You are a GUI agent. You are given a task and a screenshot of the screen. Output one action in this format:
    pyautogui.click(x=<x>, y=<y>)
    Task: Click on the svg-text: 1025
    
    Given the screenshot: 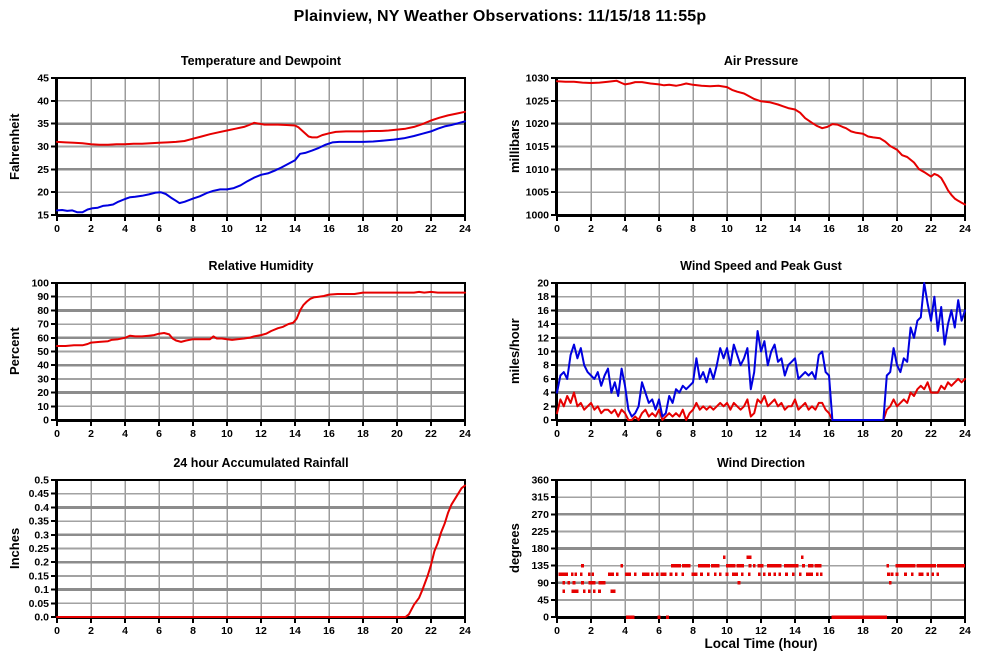 What is the action you would take?
    pyautogui.click(x=538, y=101)
    